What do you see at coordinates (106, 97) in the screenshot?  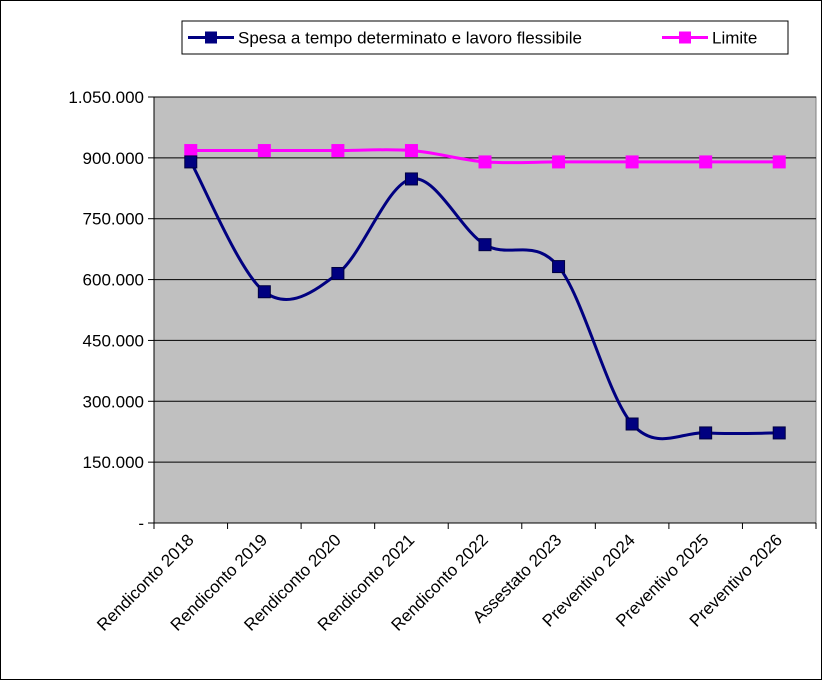 I see `y-tick-label: 1.050.000` at bounding box center [106, 97].